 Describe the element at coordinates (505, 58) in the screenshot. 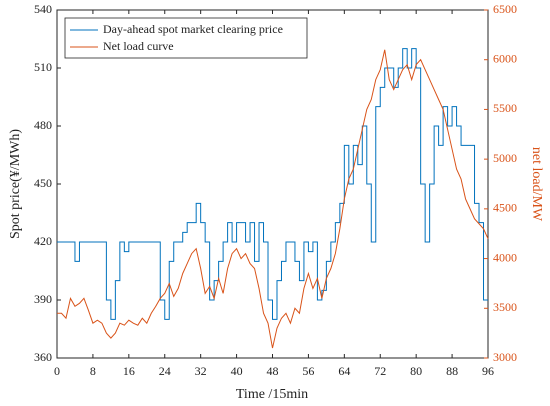

I see `y2-tick-label: 6000` at that location.